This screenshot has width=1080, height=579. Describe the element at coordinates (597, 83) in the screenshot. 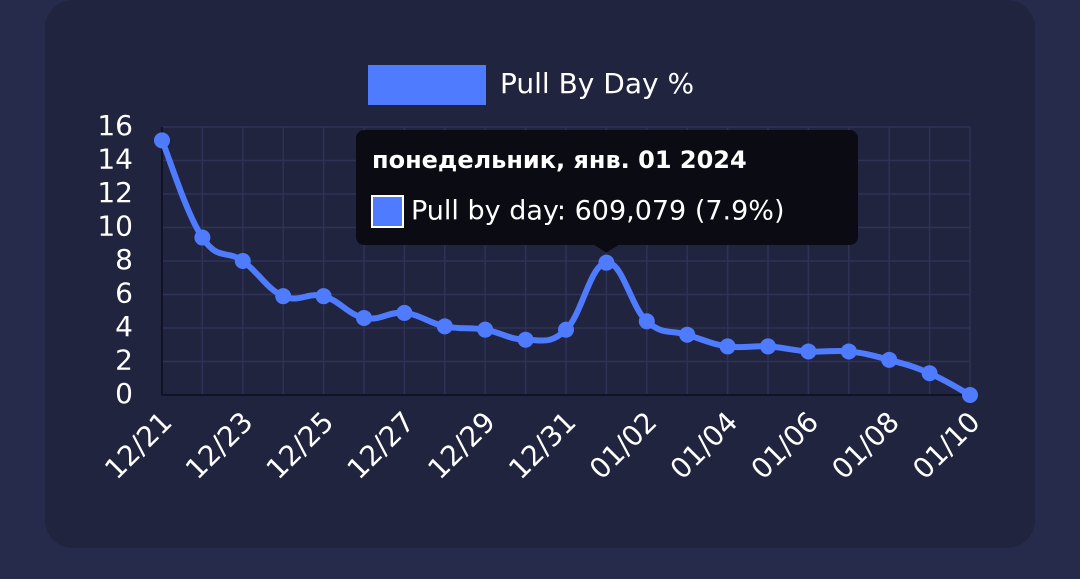

I see `legend-label: Pull By Day %` at that location.